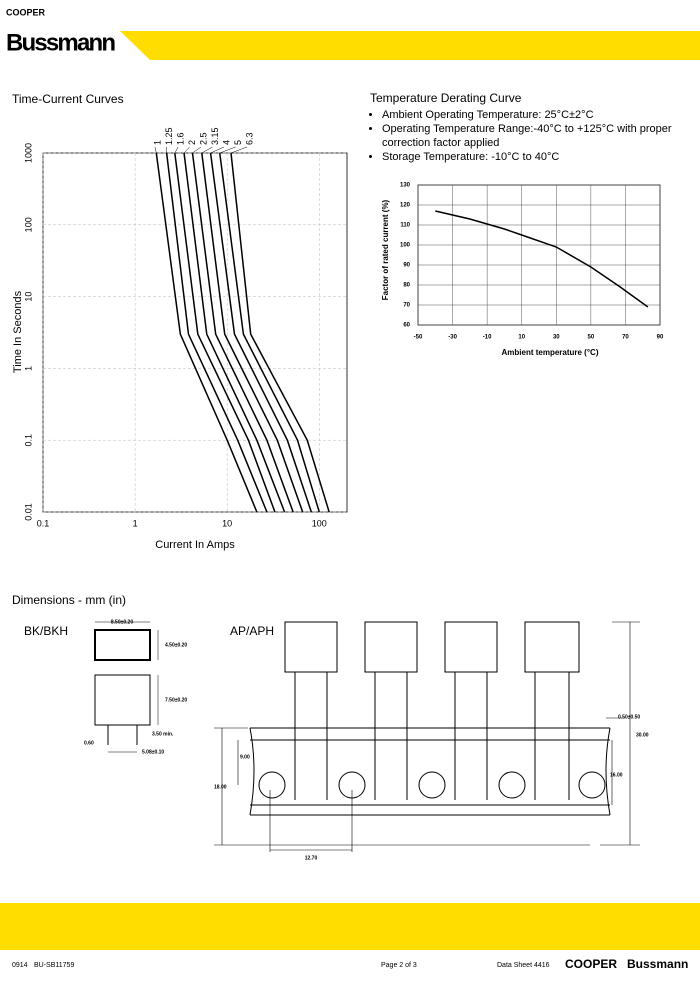 The image size is (700, 982). What do you see at coordinates (427, 736) in the screenshot?
I see `ap-drawing` at bounding box center [427, 736].